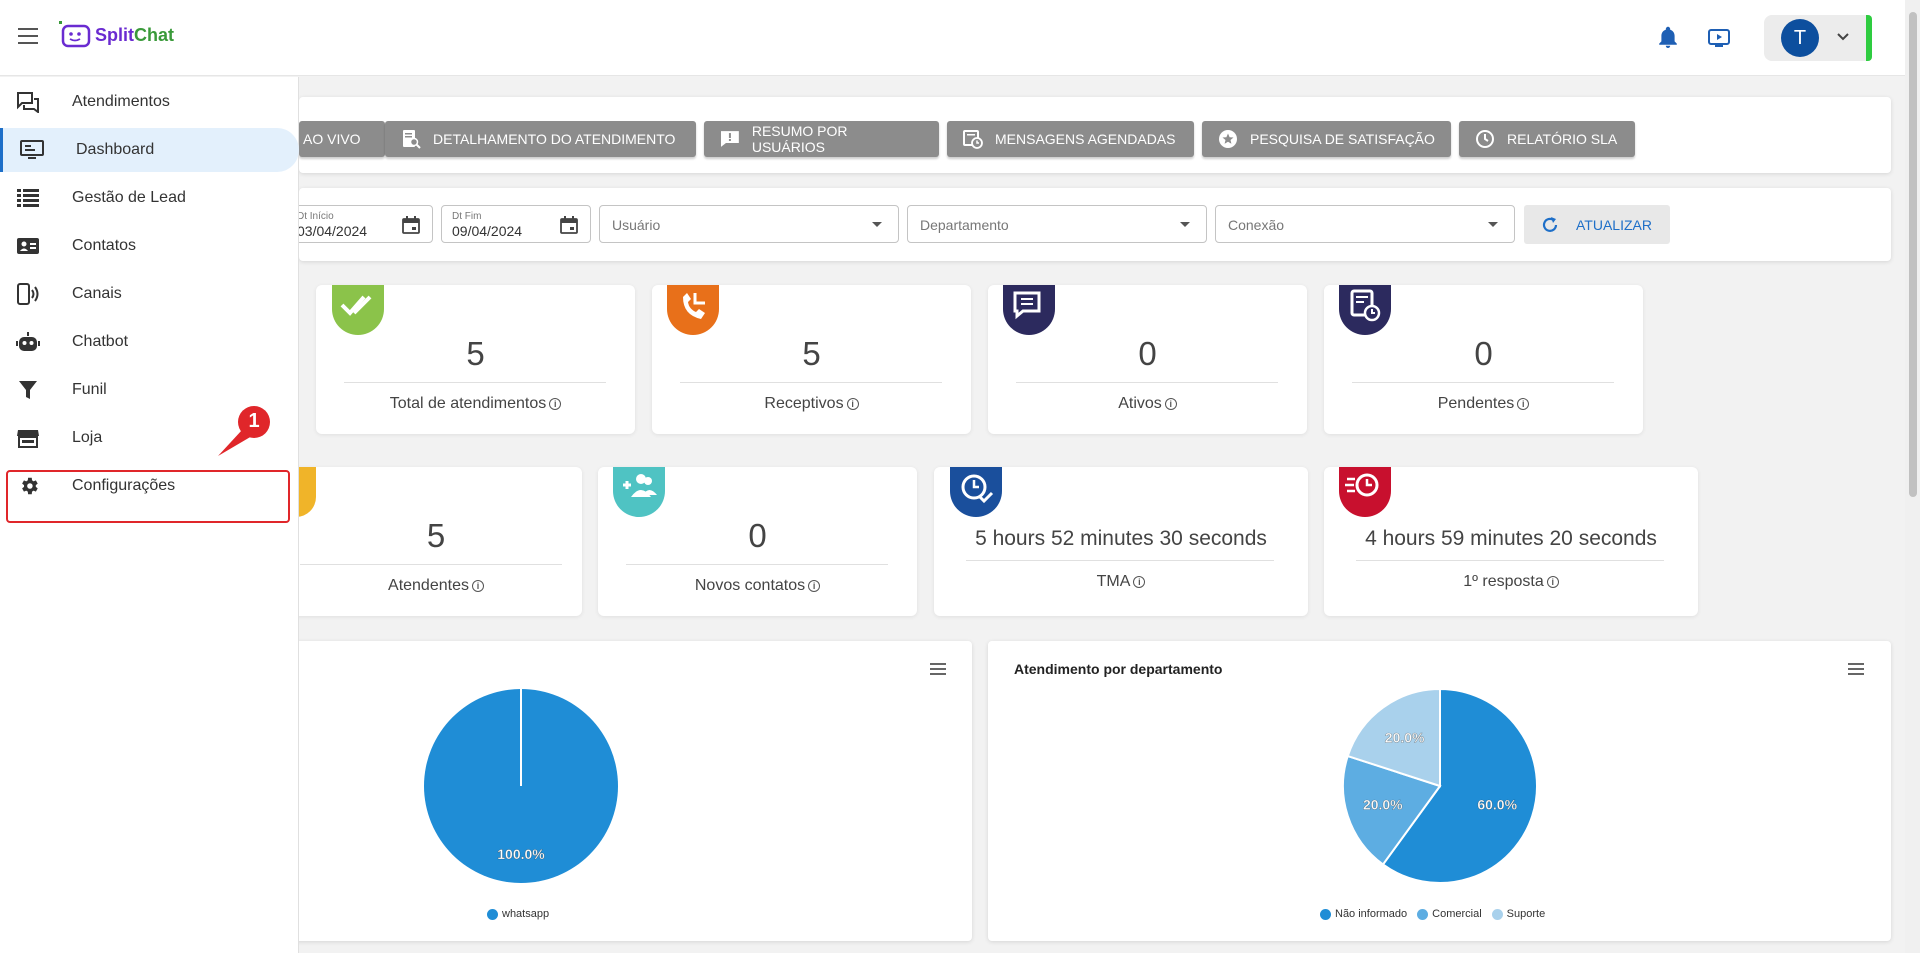 The width and height of the screenshot is (1920, 953). I want to click on department-select: Departamento, so click(1057, 224).